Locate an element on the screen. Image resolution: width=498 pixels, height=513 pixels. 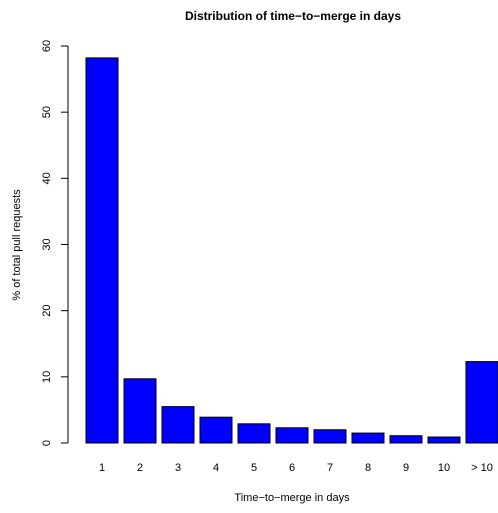
x-tick-label: 3 is located at coordinates (178, 468).